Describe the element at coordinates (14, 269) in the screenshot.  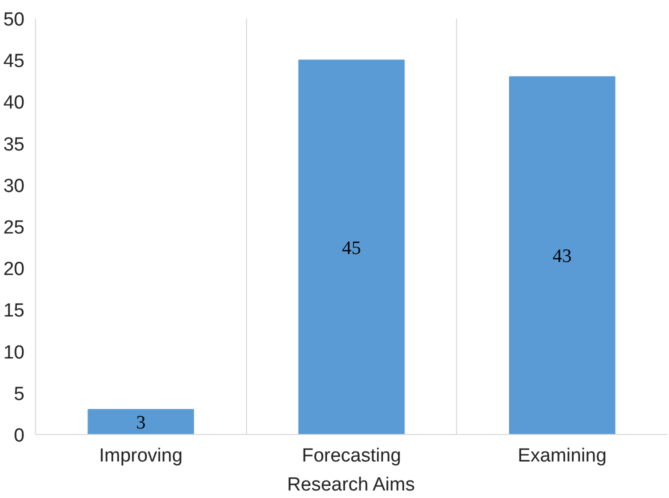
I see `y-tick-label: 20` at that location.